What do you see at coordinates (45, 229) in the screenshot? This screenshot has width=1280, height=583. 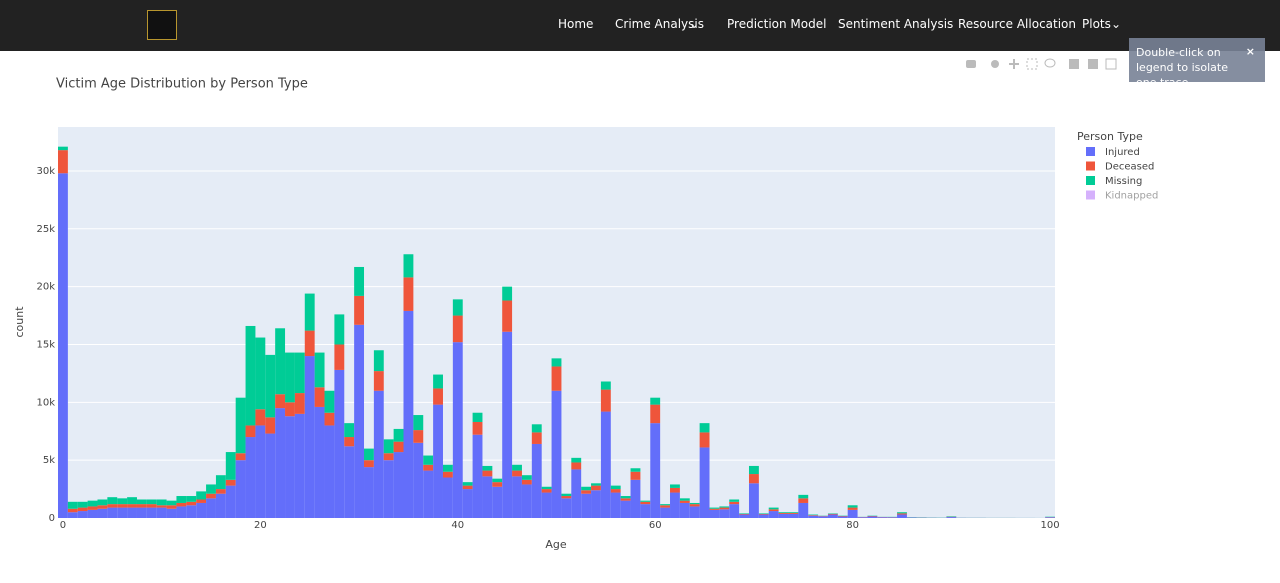 I see `y-tick-label: 25k` at bounding box center [45, 229].